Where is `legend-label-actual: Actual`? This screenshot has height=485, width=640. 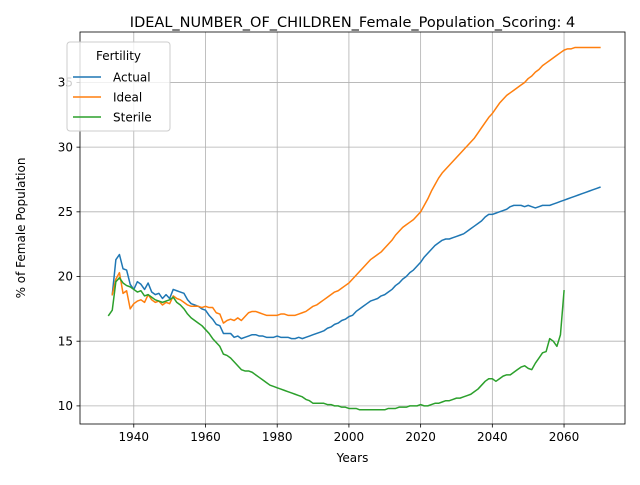 legend-label-actual: Actual is located at coordinates (132, 77).